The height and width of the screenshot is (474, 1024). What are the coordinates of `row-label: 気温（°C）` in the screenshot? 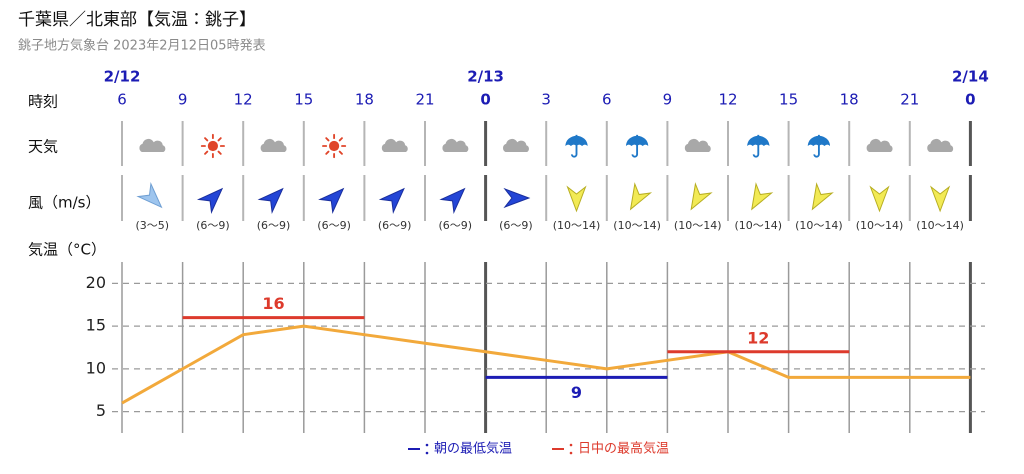 It's located at (67, 250).